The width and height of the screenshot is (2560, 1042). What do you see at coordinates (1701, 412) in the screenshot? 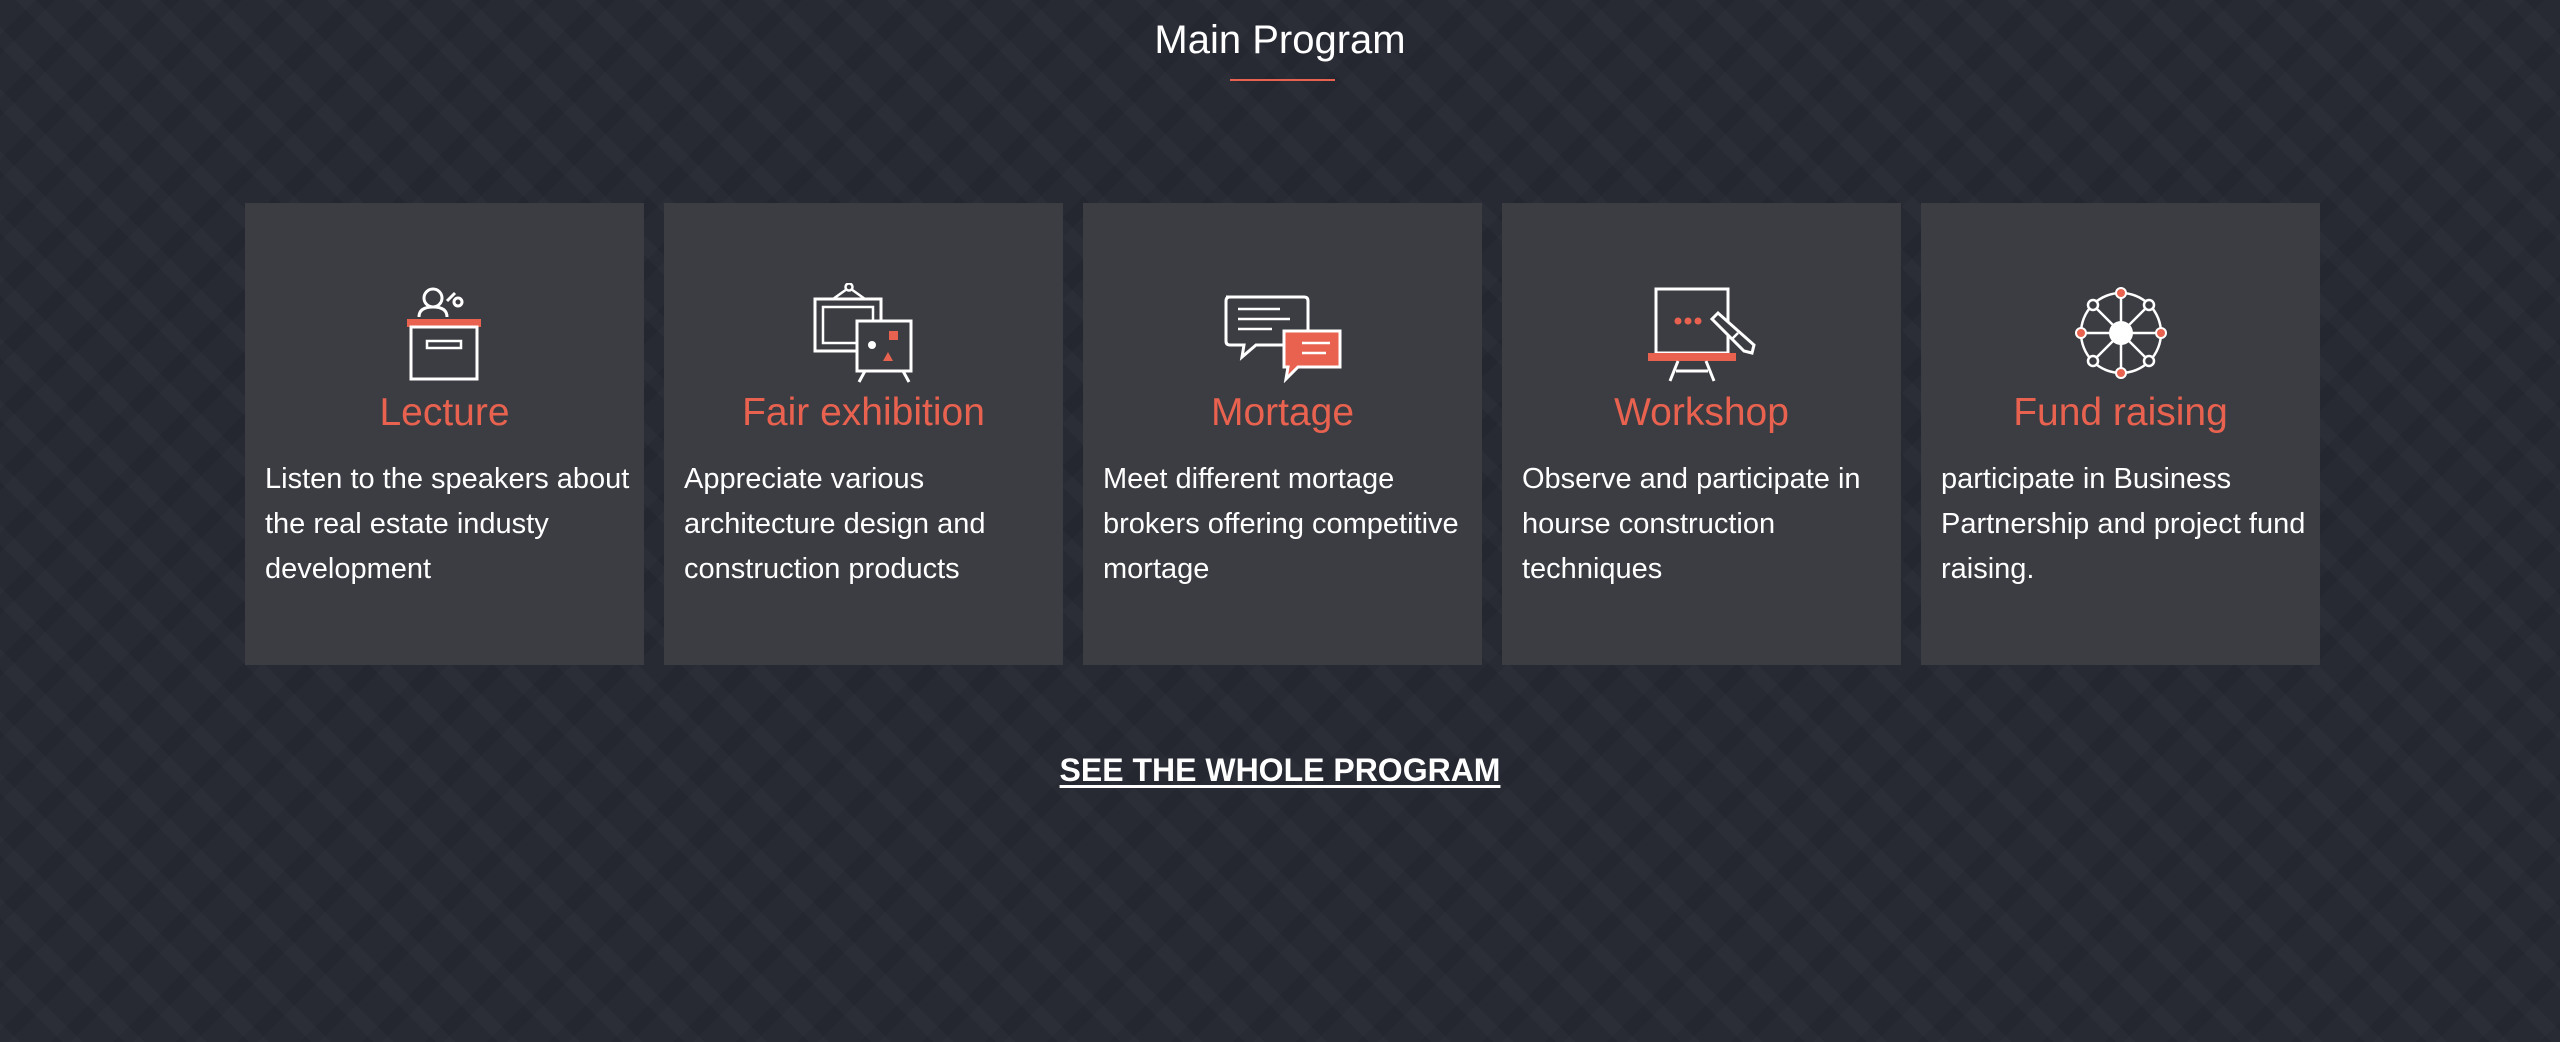
I see `card-title: Workshop` at bounding box center [1701, 412].